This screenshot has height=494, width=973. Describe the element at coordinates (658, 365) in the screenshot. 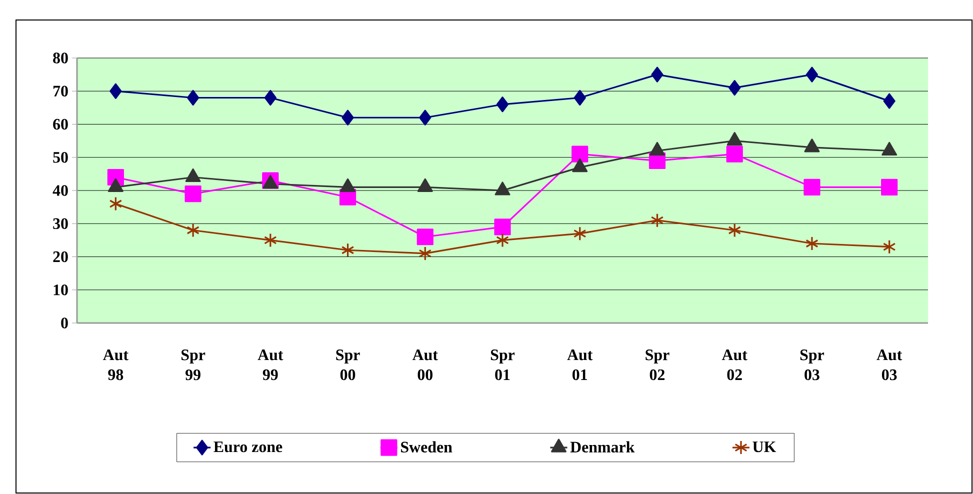

I see `x-tick-label: Spr 02` at that location.